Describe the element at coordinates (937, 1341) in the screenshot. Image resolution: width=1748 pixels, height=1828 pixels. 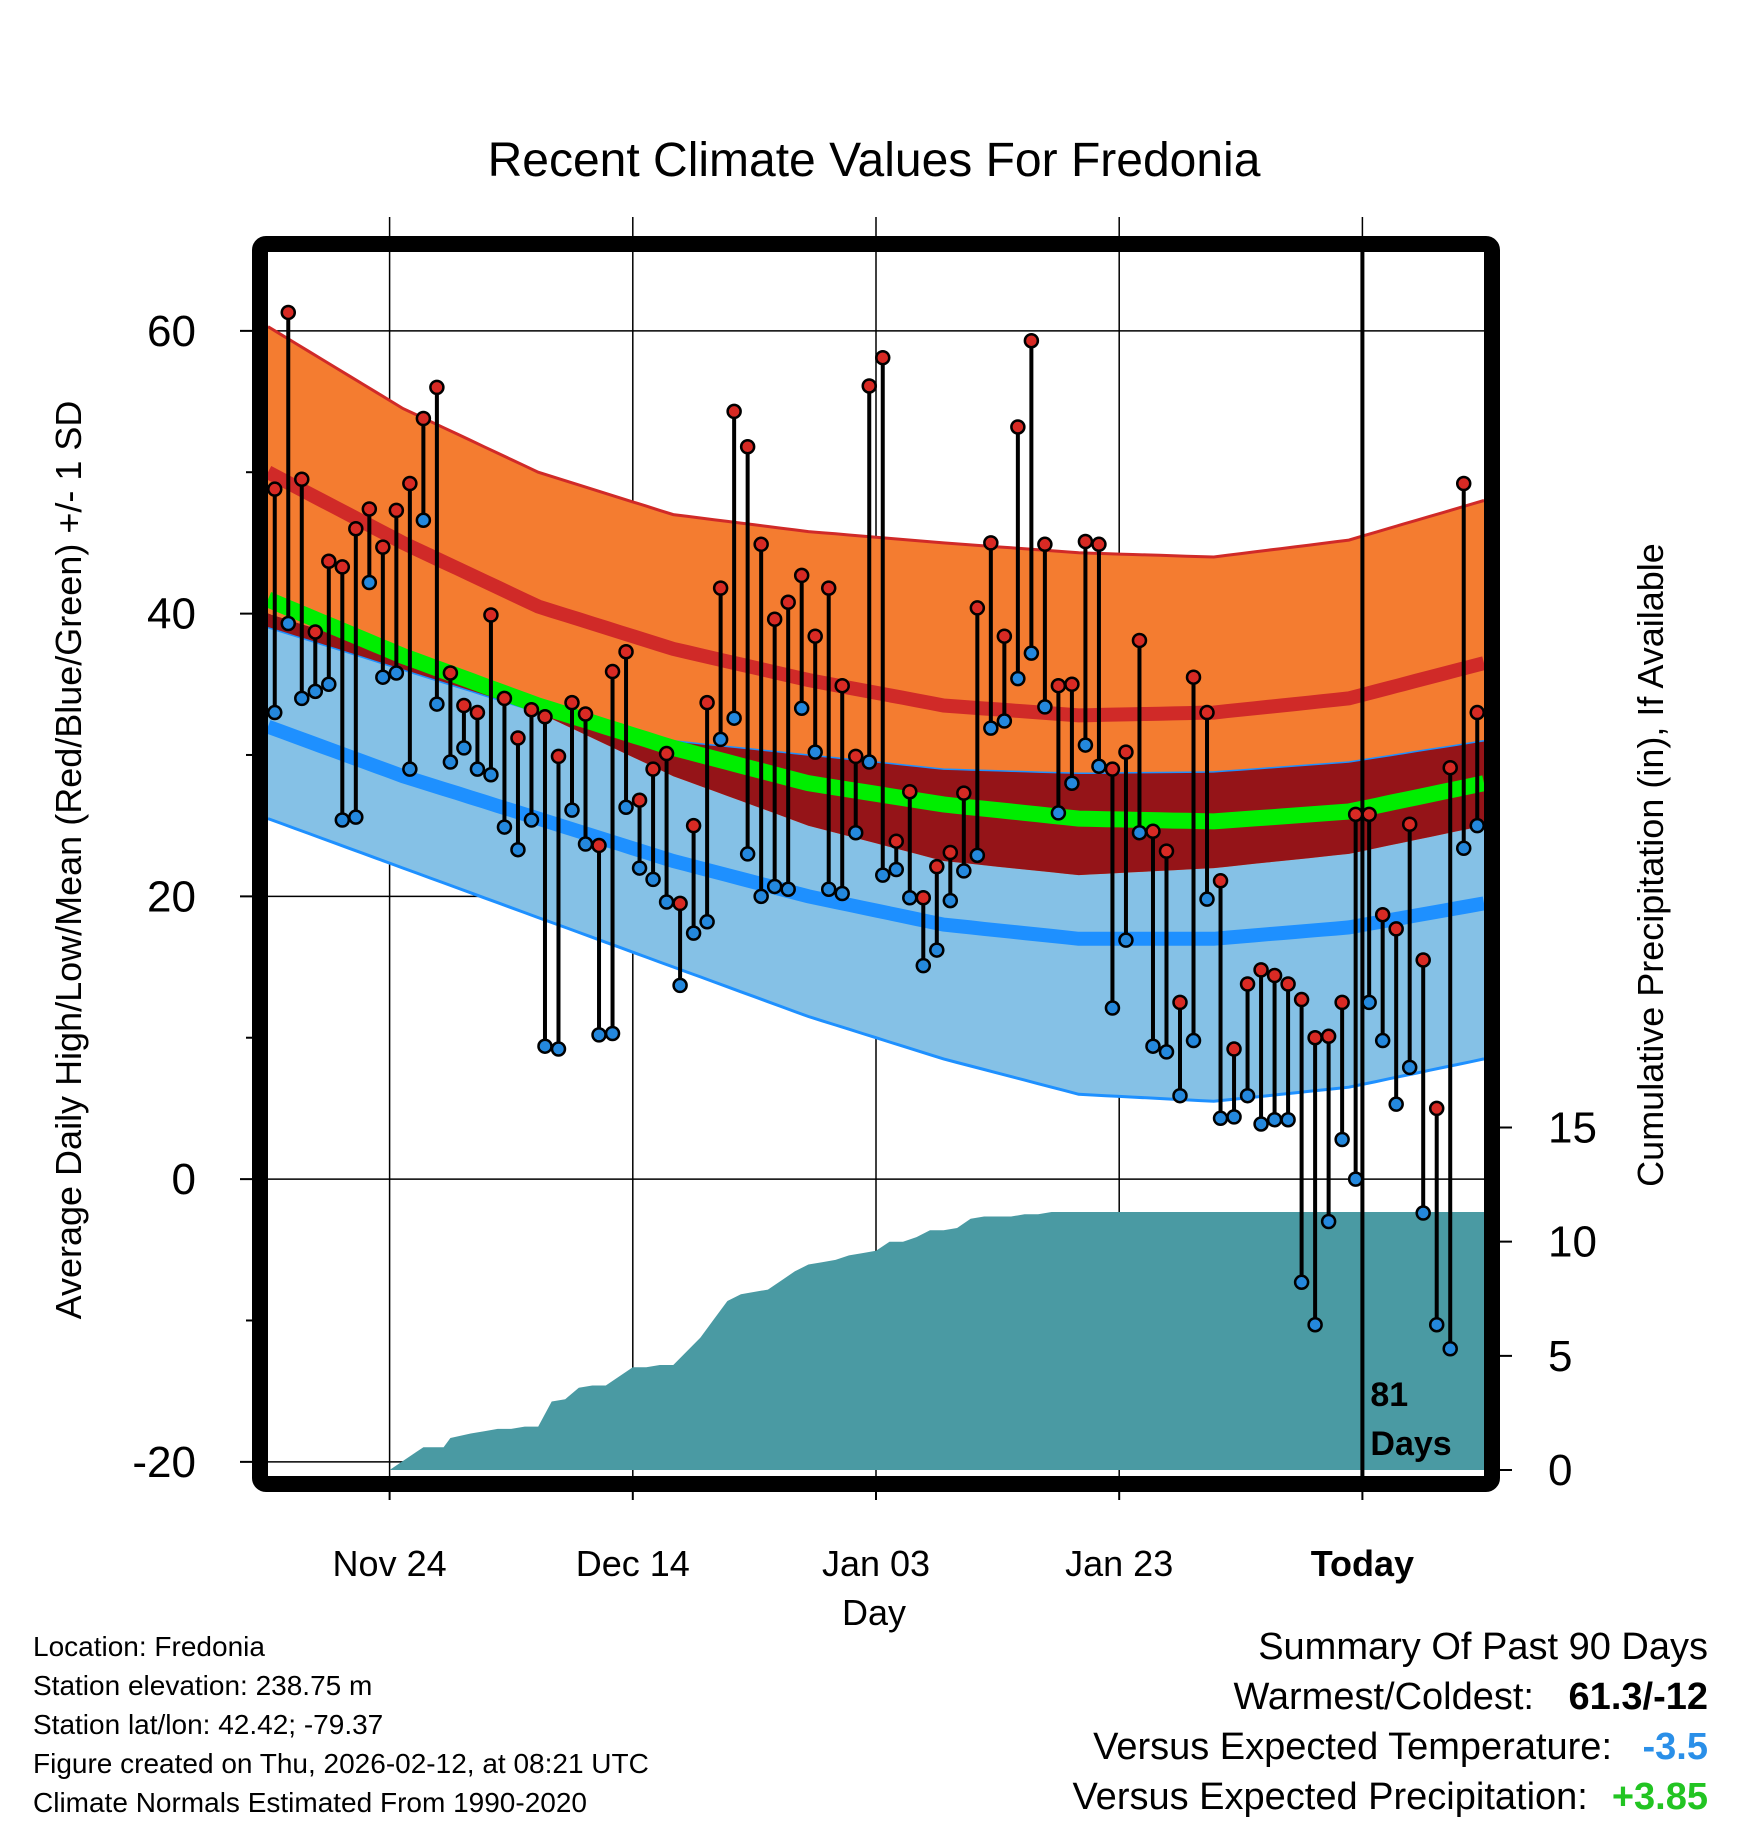
I see `precipitation-area` at that location.